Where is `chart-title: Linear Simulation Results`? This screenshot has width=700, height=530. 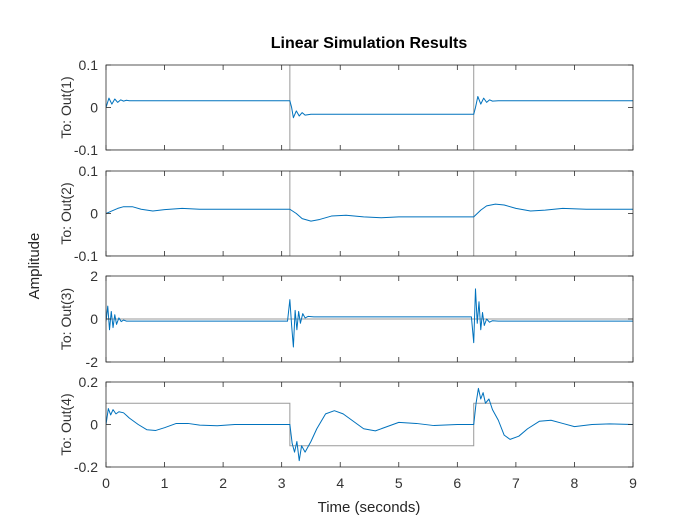
chart-title: Linear Simulation Results is located at coordinates (369, 43).